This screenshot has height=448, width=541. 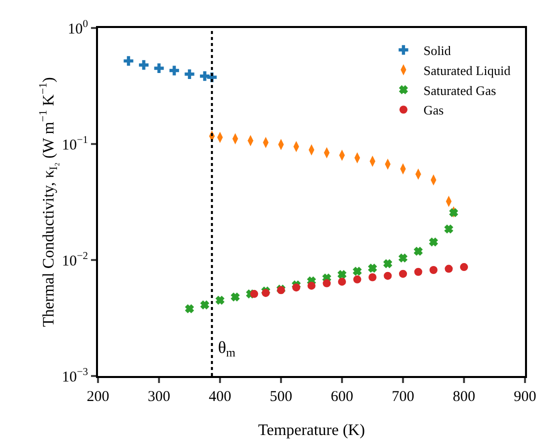 What do you see at coordinates (98, 397) in the screenshot?
I see `x-tick-label: 200` at bounding box center [98, 397].